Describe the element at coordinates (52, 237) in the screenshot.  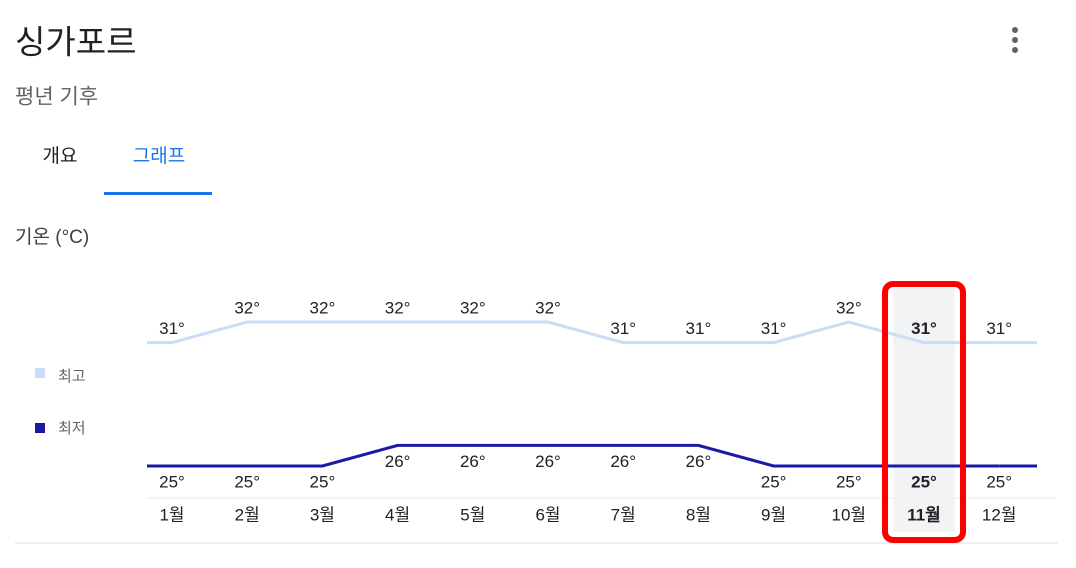
I see `chart-title: 기온 (°C)` at that location.